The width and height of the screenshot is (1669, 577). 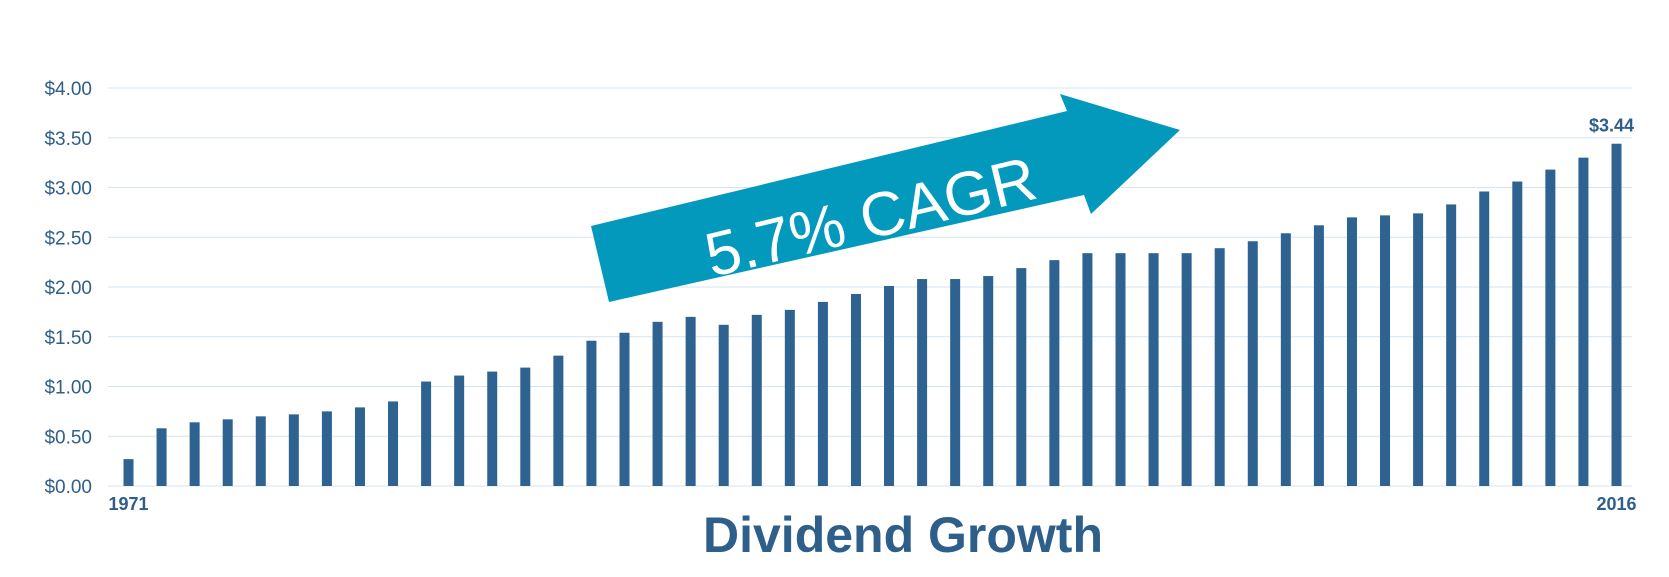 What do you see at coordinates (260, 451) in the screenshot?
I see `bar-1975` at bounding box center [260, 451].